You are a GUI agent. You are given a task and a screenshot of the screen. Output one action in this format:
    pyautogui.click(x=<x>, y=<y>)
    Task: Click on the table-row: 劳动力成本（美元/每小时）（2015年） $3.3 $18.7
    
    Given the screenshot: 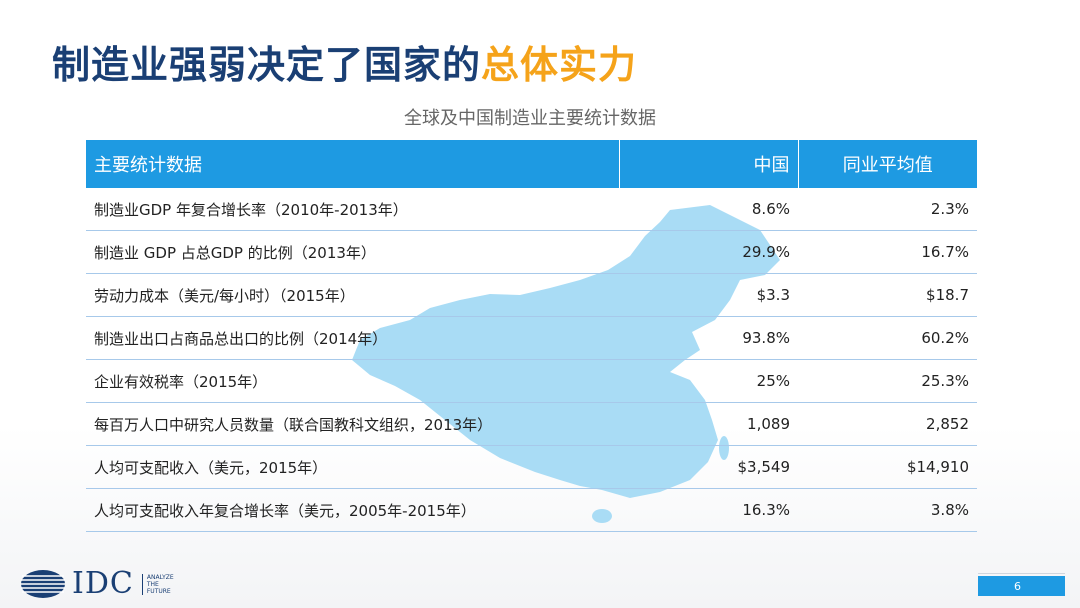 What is the action you would take?
    pyautogui.click(x=531, y=295)
    